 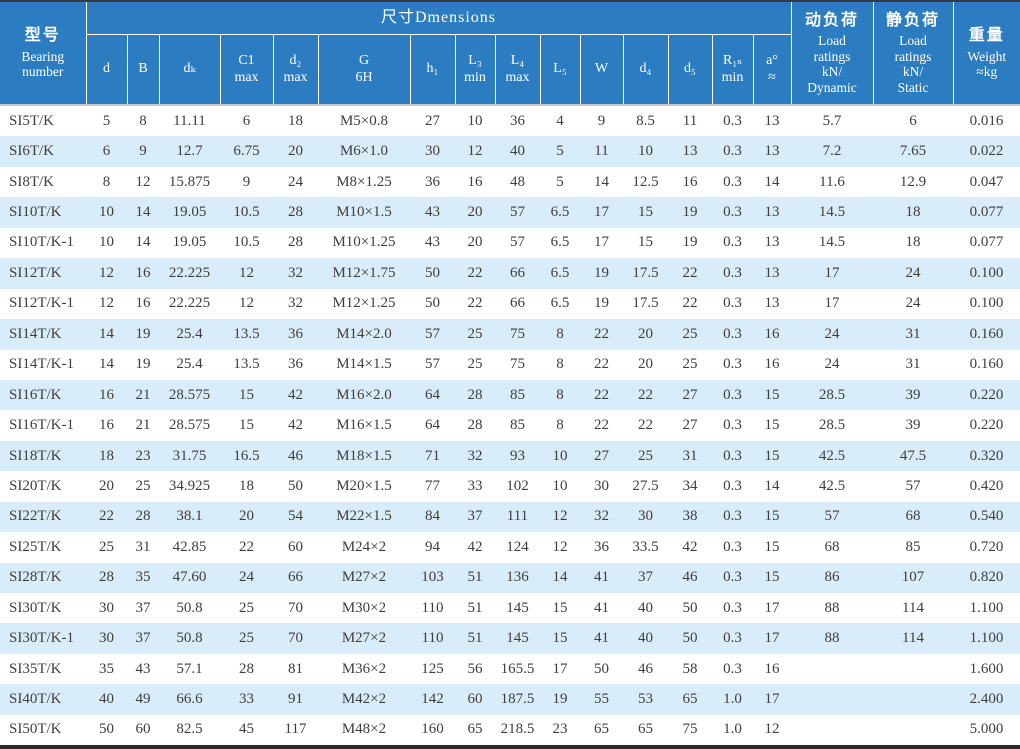 I want to click on bearing-number-cell: SI12T/K-1, so click(x=43, y=304).